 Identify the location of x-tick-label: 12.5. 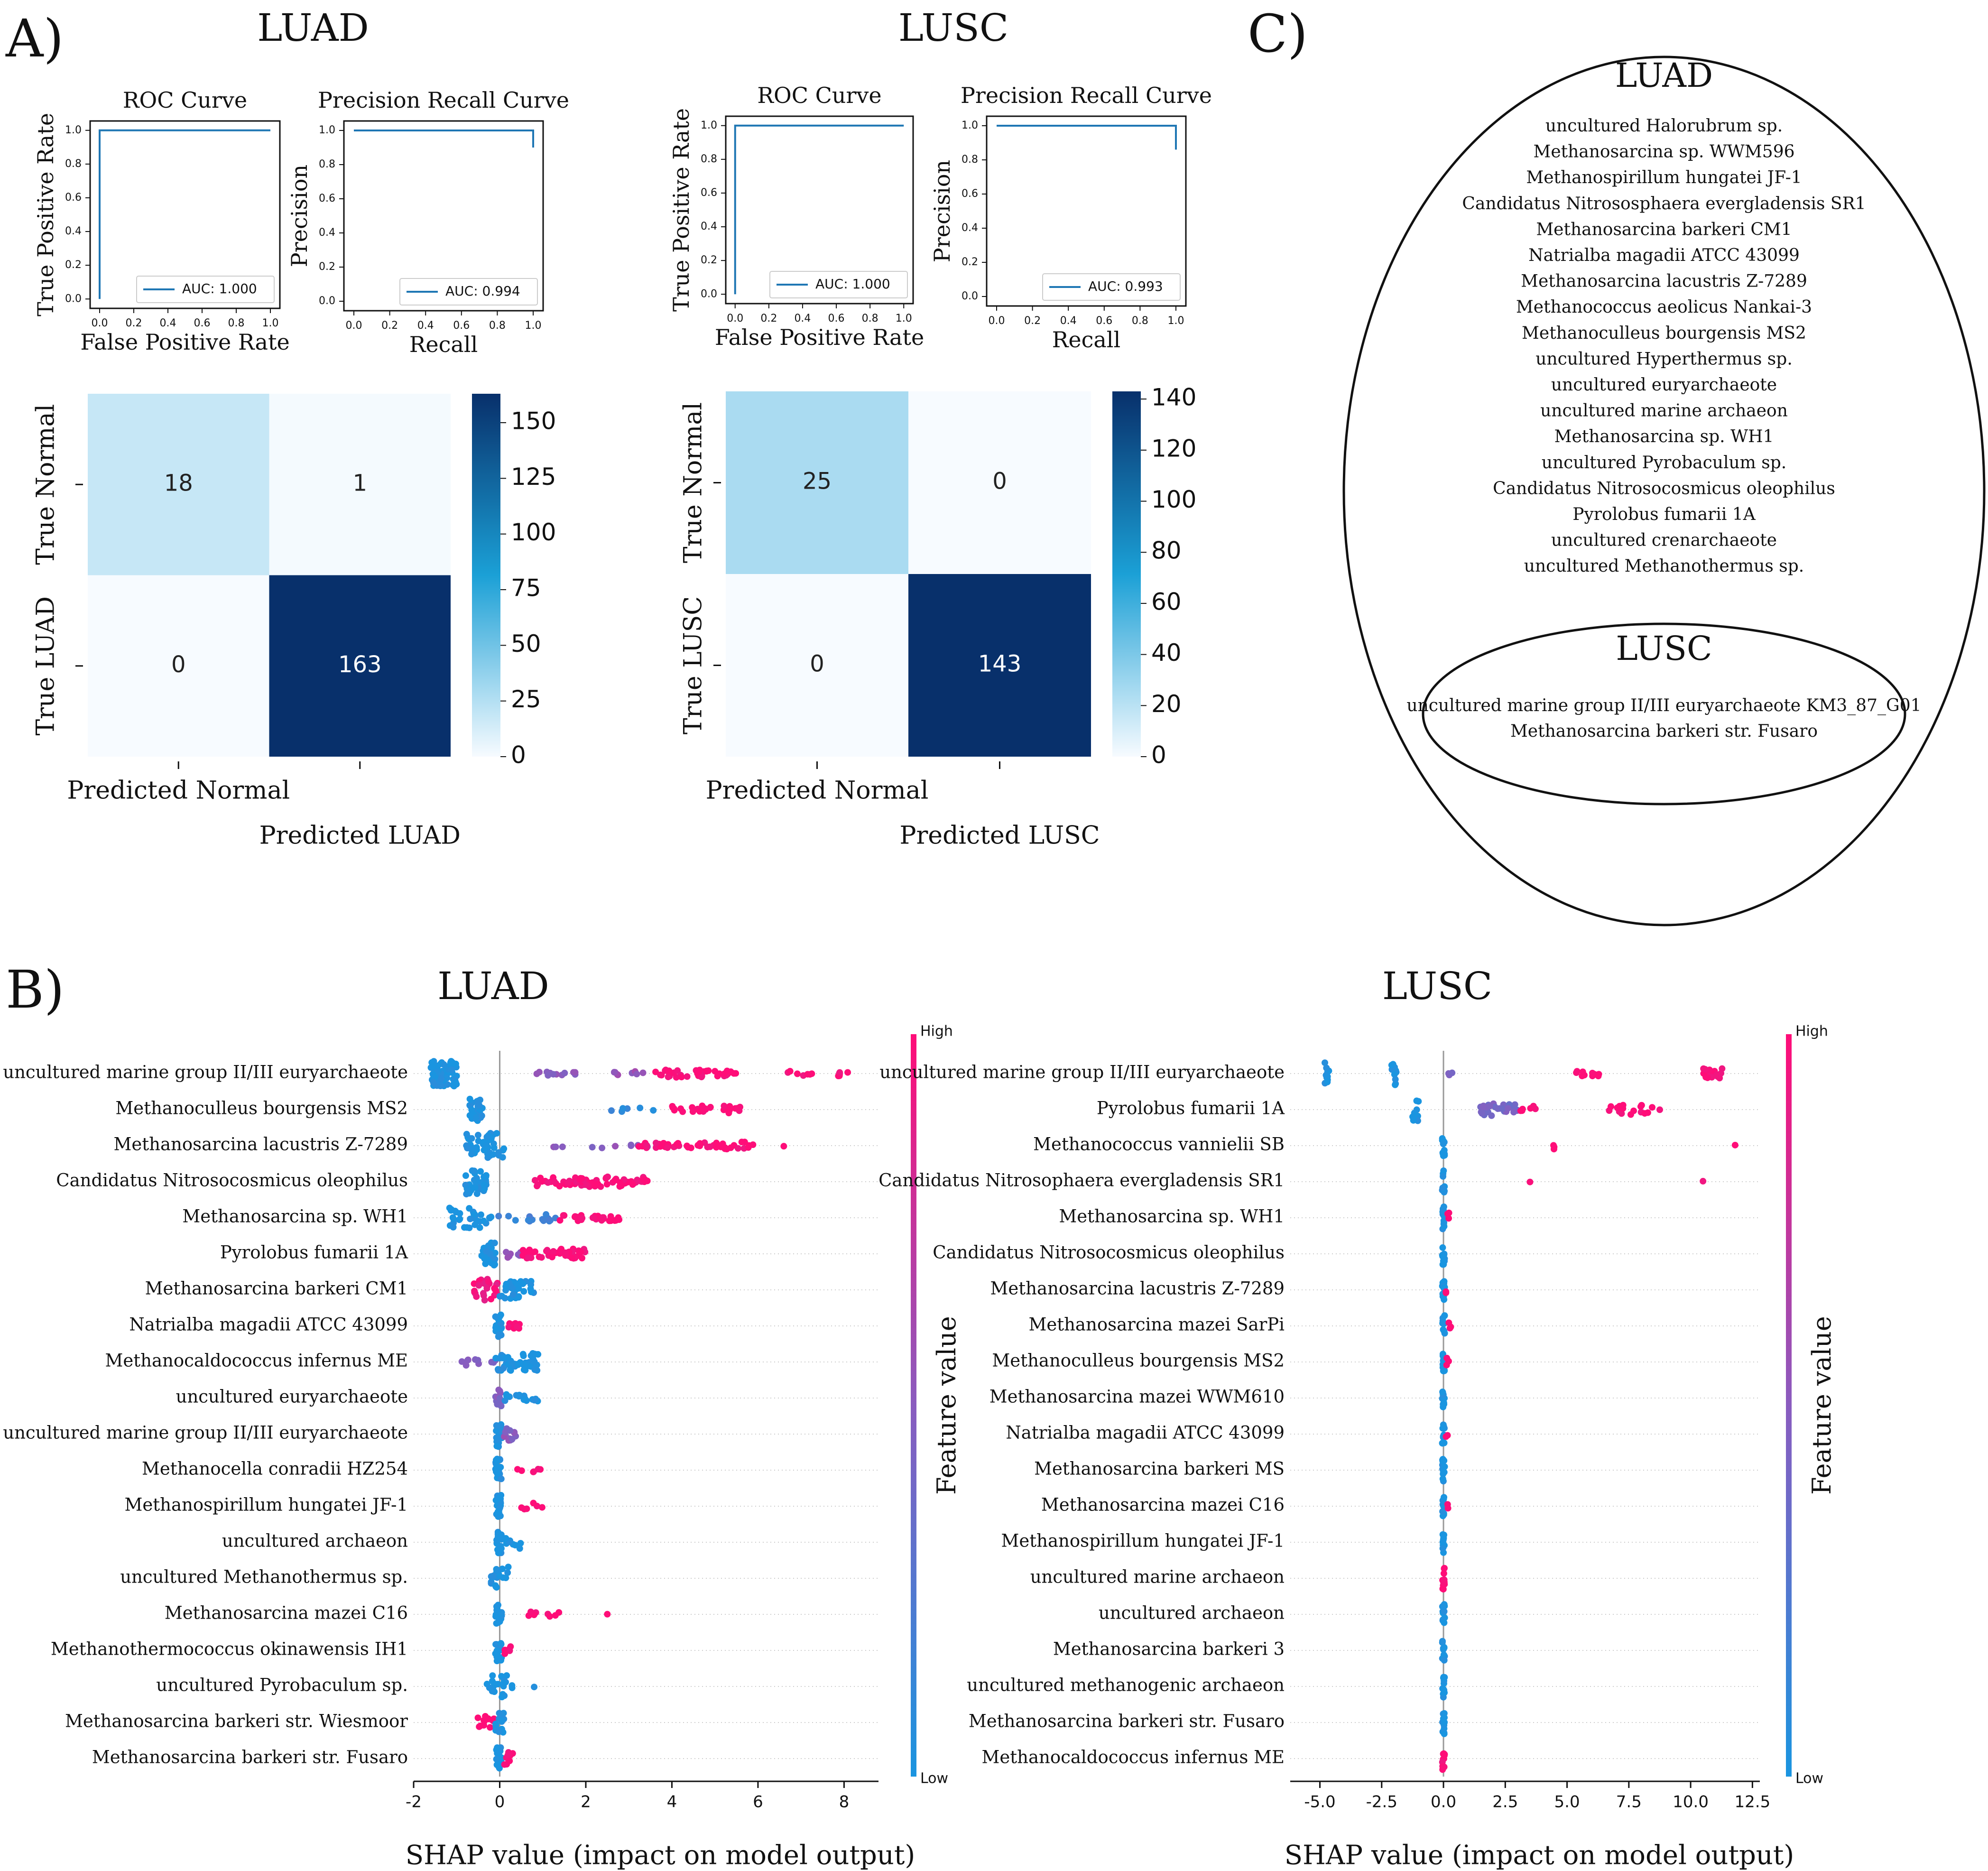
(1753, 1802).